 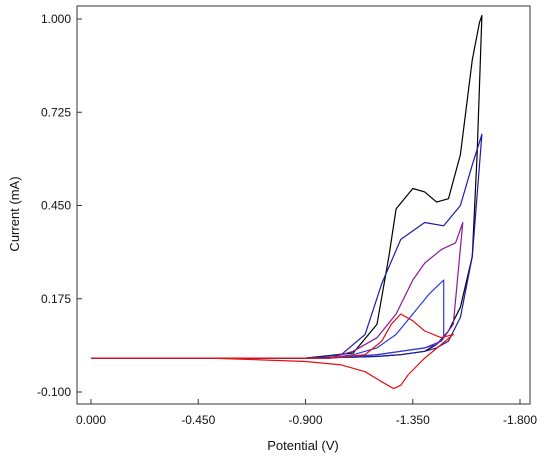 I want to click on x-tick-label: 0.000, so click(x=91, y=420).